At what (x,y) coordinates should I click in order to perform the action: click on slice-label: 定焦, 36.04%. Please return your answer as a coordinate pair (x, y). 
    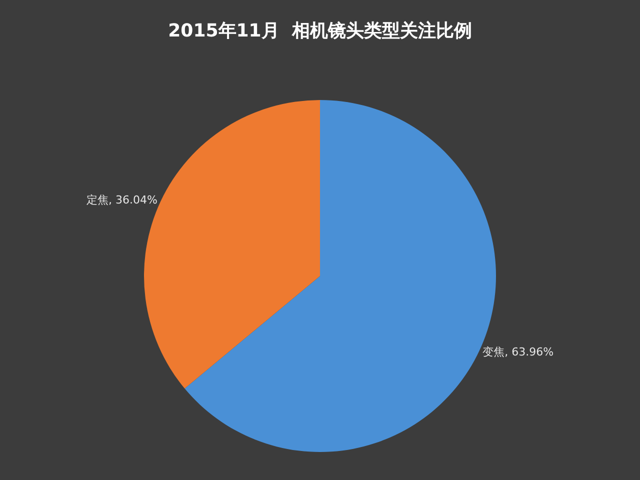
    Looking at the image, I should click on (122, 200).